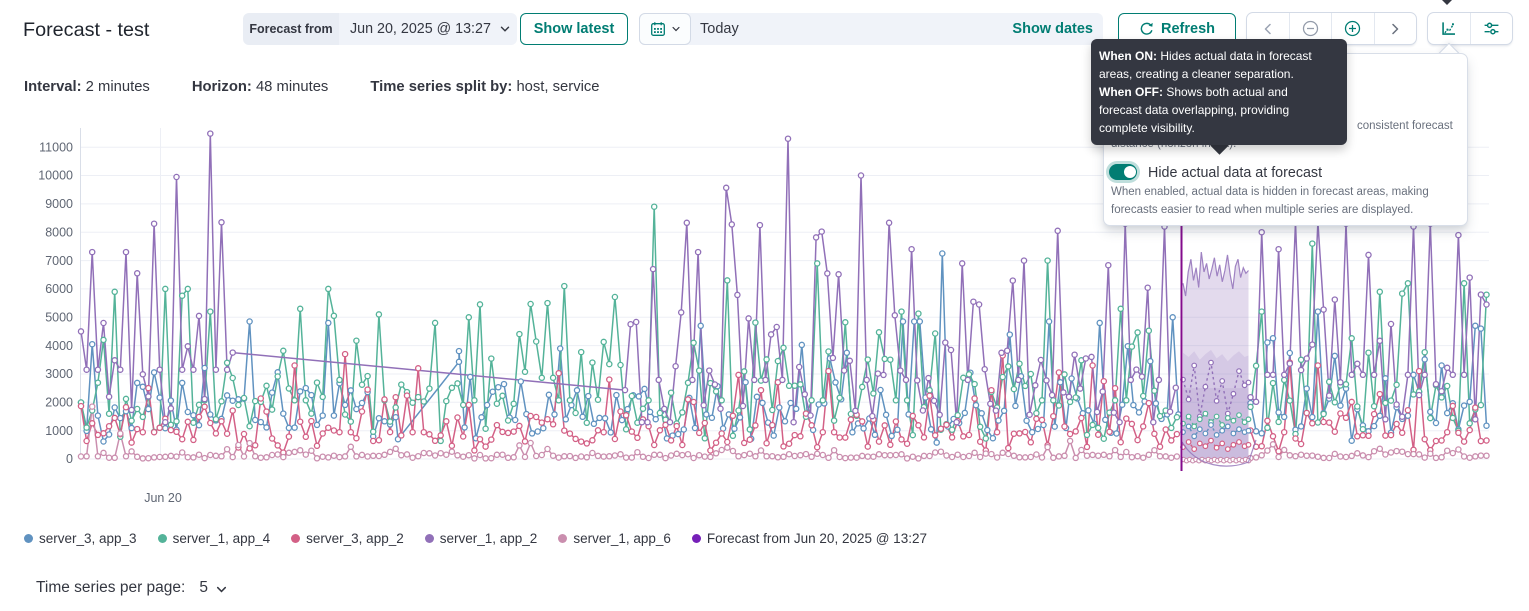  I want to click on svg-text: 0, so click(69, 459).